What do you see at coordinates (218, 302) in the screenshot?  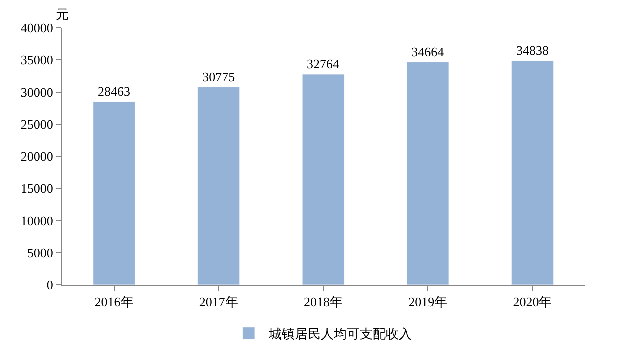 I see `x-tick-label: 2017年` at bounding box center [218, 302].